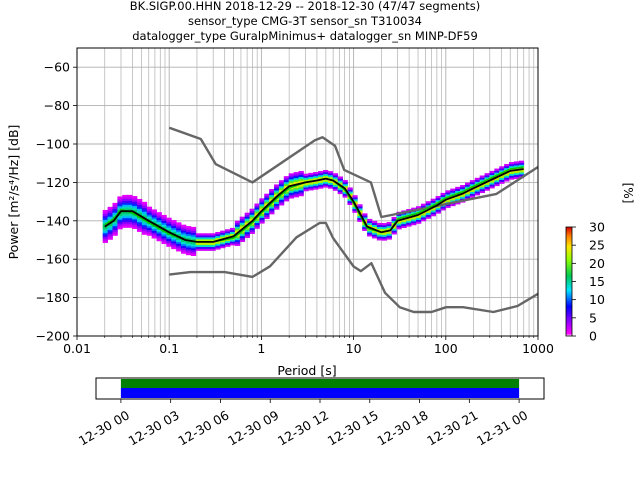  Describe the element at coordinates (306, 370) in the screenshot. I see `x-axis-label: Period [s]` at that location.